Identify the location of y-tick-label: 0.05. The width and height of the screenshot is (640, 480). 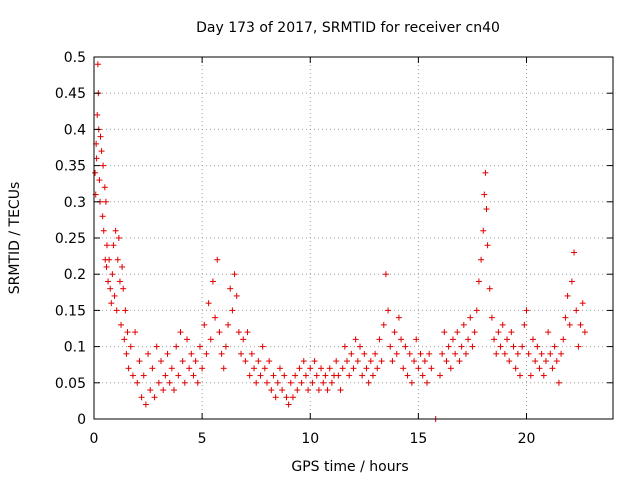
(70, 384).